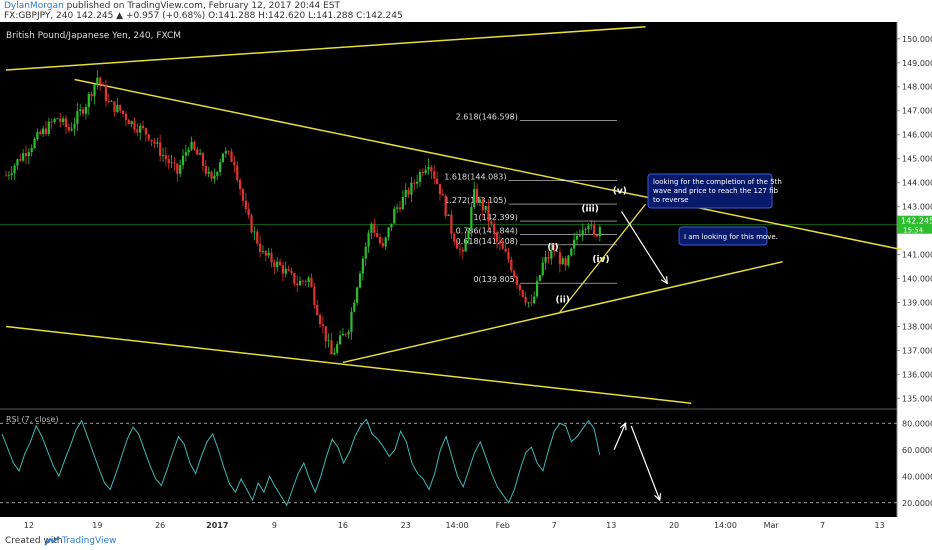 Image resolution: width=932 pixels, height=550 pixels. Describe the element at coordinates (343, 525) in the screenshot. I see `time-tick-label: 16` at that location.